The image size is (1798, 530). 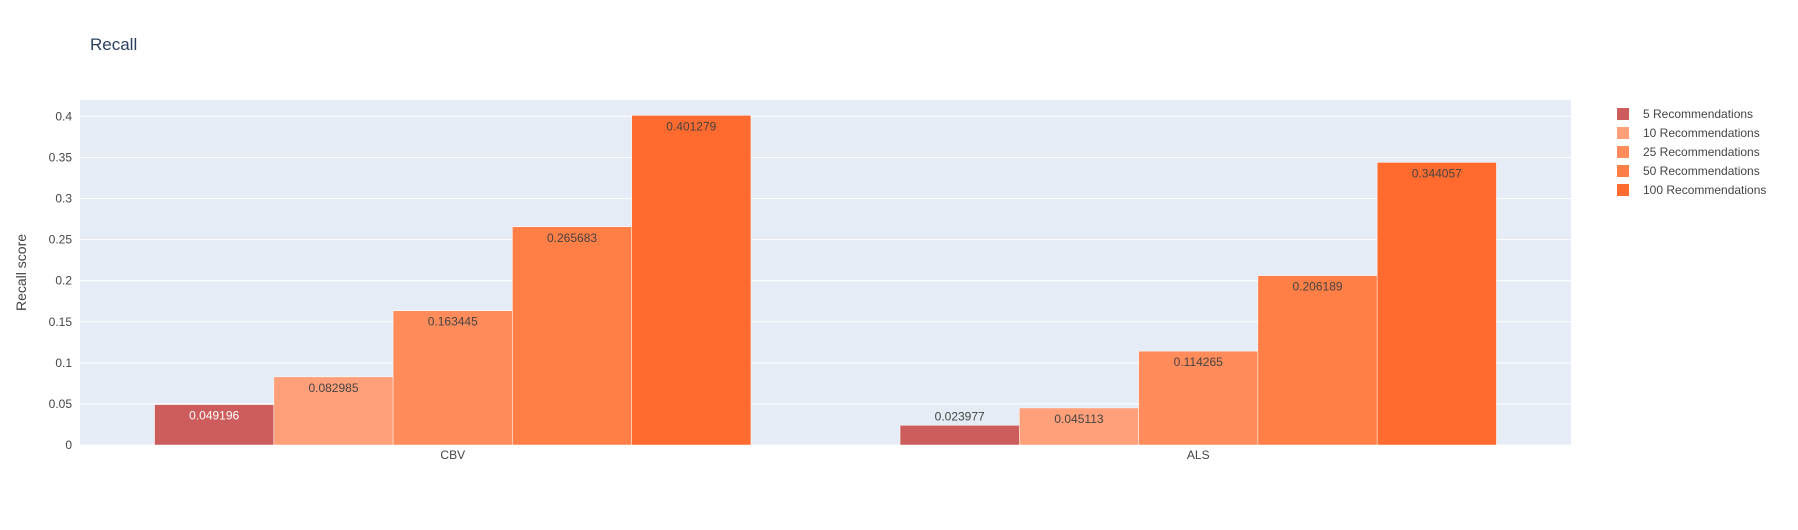 I want to click on y-tick-label: 0.4, so click(x=63, y=116).